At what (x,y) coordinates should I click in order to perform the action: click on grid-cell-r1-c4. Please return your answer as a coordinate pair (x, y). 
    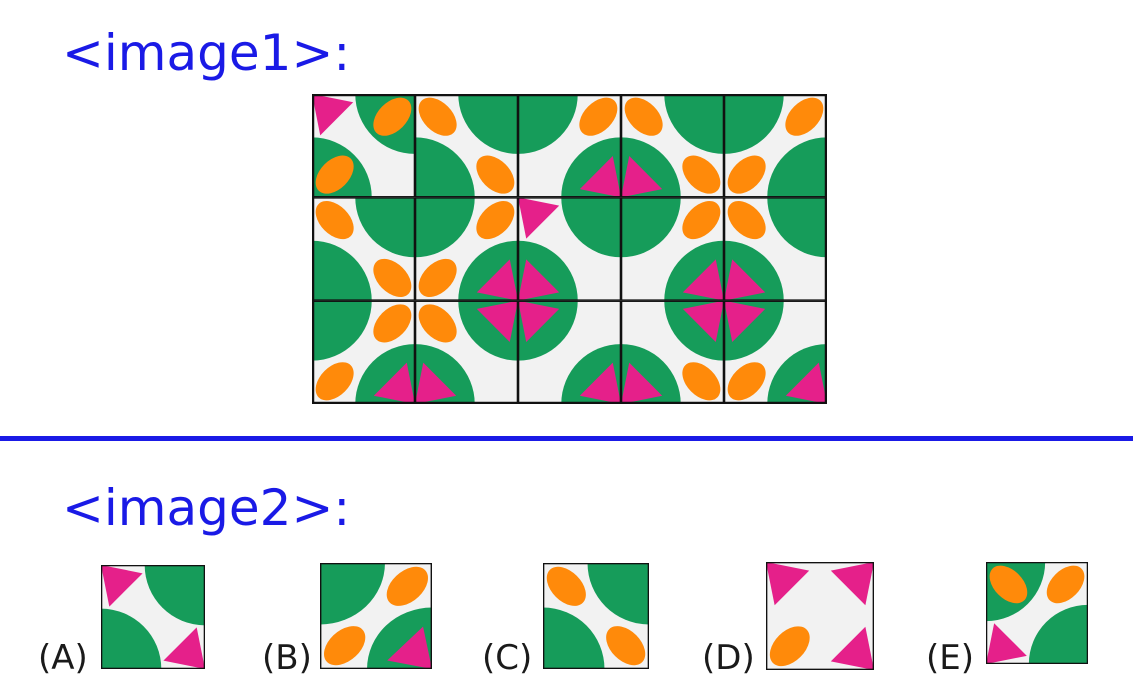
    Looking at the image, I should click on (672, 146).